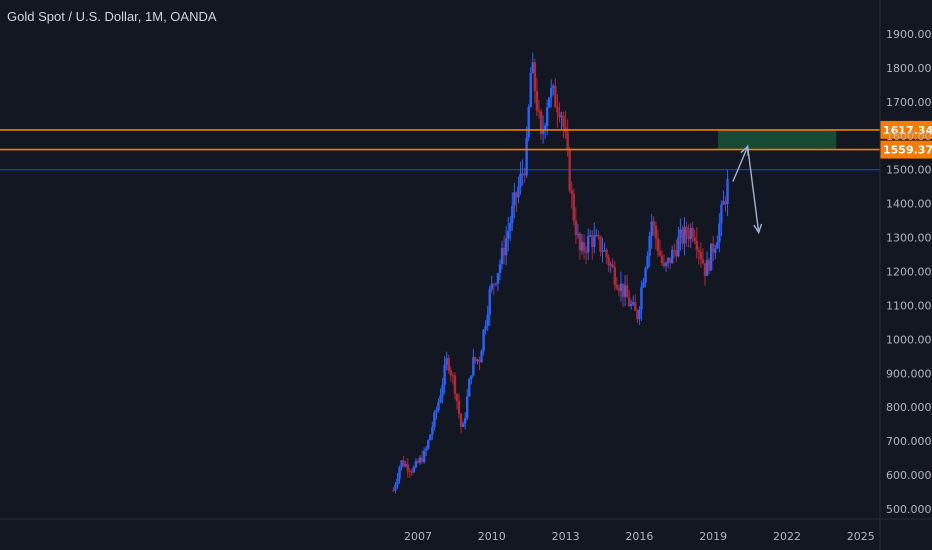 The image size is (932, 550). What do you see at coordinates (418, 536) in the screenshot?
I see `time-tick-label: 2007` at bounding box center [418, 536].